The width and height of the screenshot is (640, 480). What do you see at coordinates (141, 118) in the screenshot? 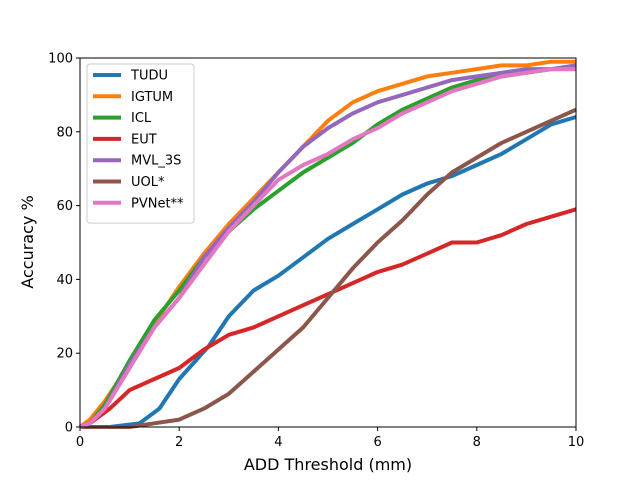
I see `legend-label: ICL` at bounding box center [141, 118].